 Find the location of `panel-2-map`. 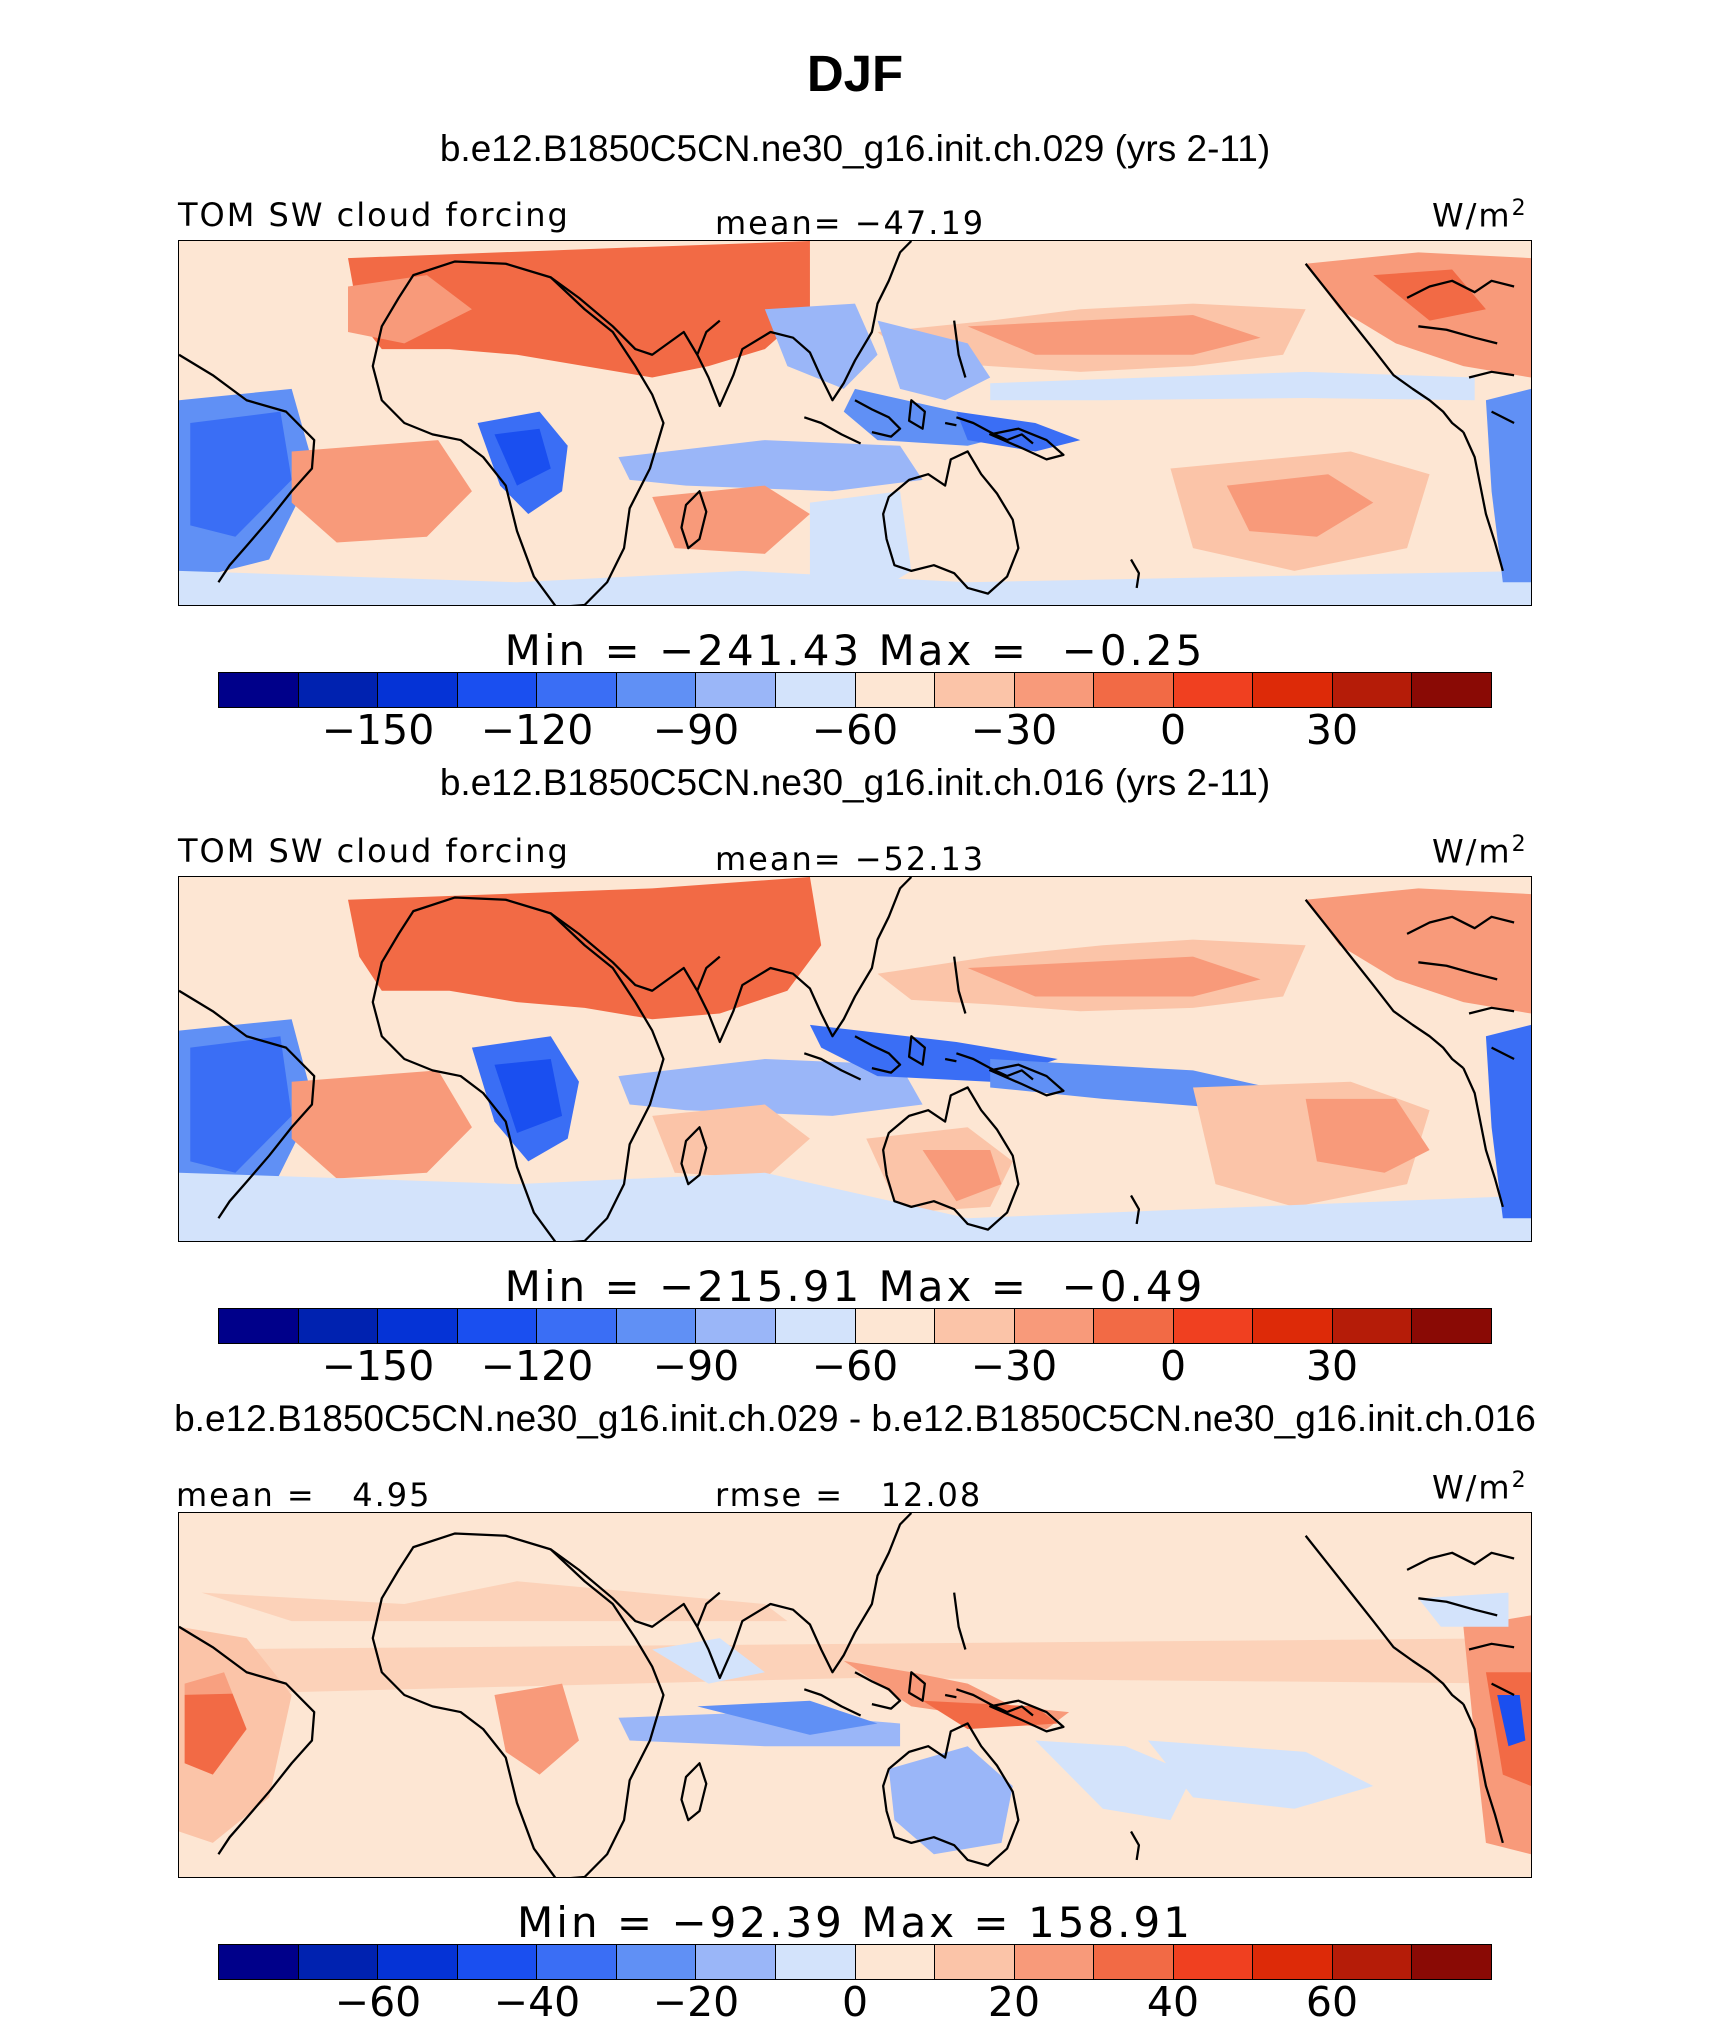

panel-2-map is located at coordinates (855, 1059).